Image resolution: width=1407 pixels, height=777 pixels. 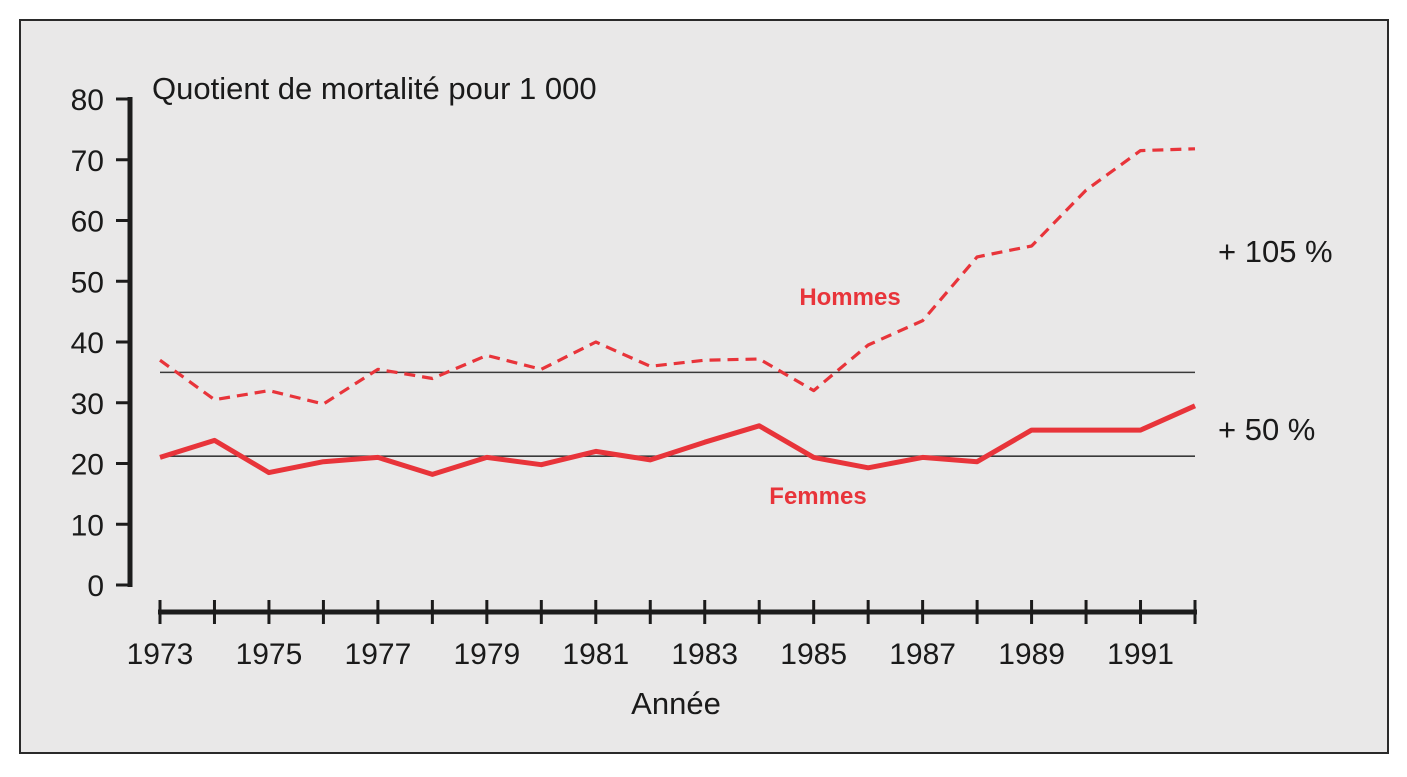 I want to click on y-tick-label: 60, so click(x=87, y=222).